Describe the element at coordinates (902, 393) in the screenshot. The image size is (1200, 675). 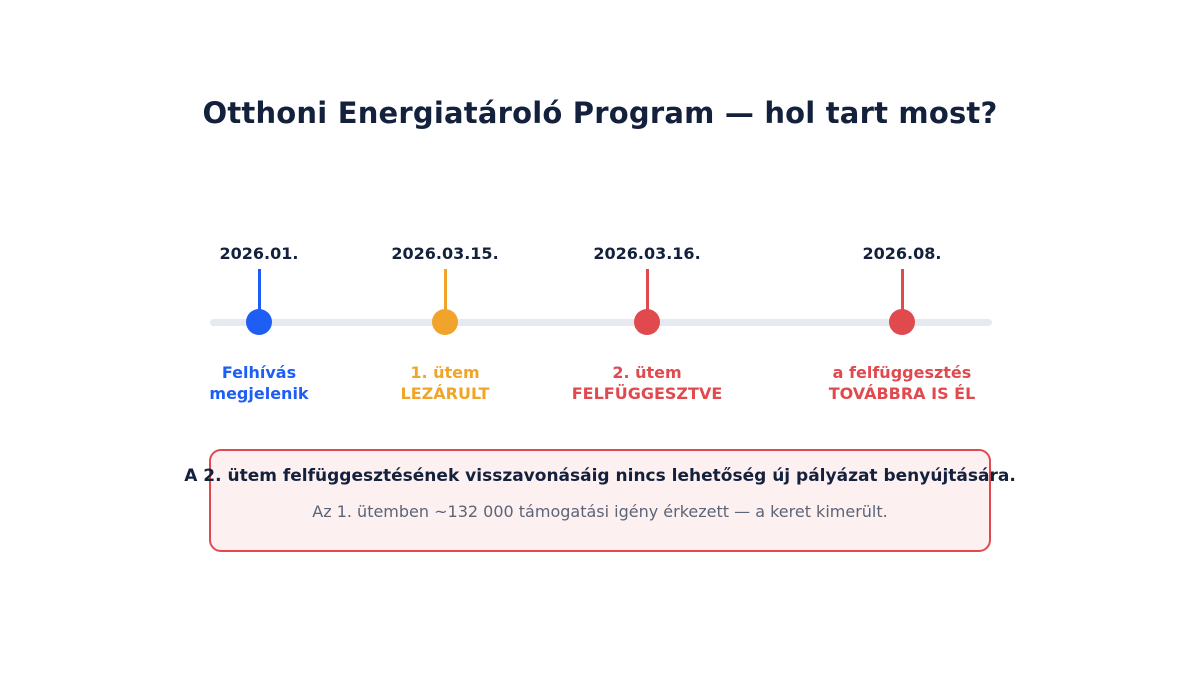
I see `milestone-label-line2: TOVÁBBRA IS ÉL` at that location.